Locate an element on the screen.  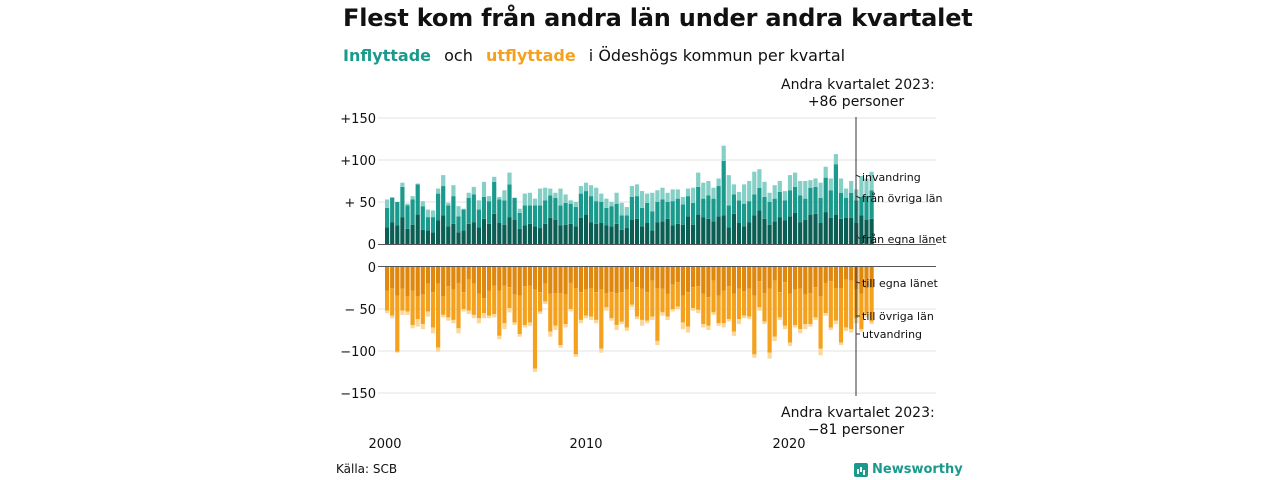
y-tick-label: −100 is located at coordinates (358, 352).